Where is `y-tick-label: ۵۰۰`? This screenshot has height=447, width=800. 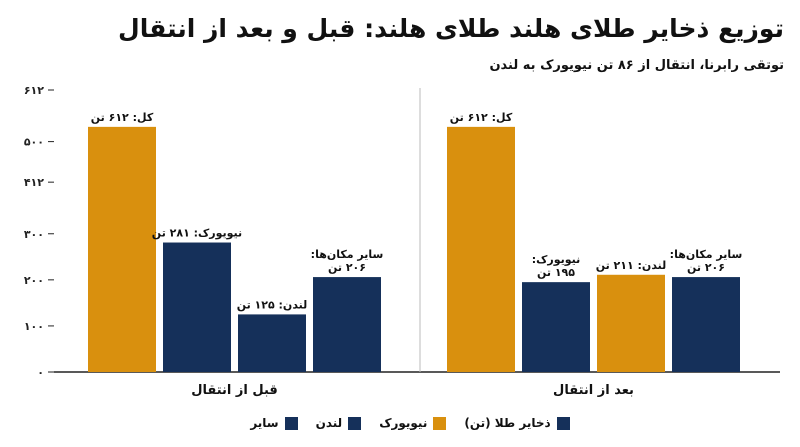 y-tick-label: ۵۰۰ is located at coordinates (34, 142).